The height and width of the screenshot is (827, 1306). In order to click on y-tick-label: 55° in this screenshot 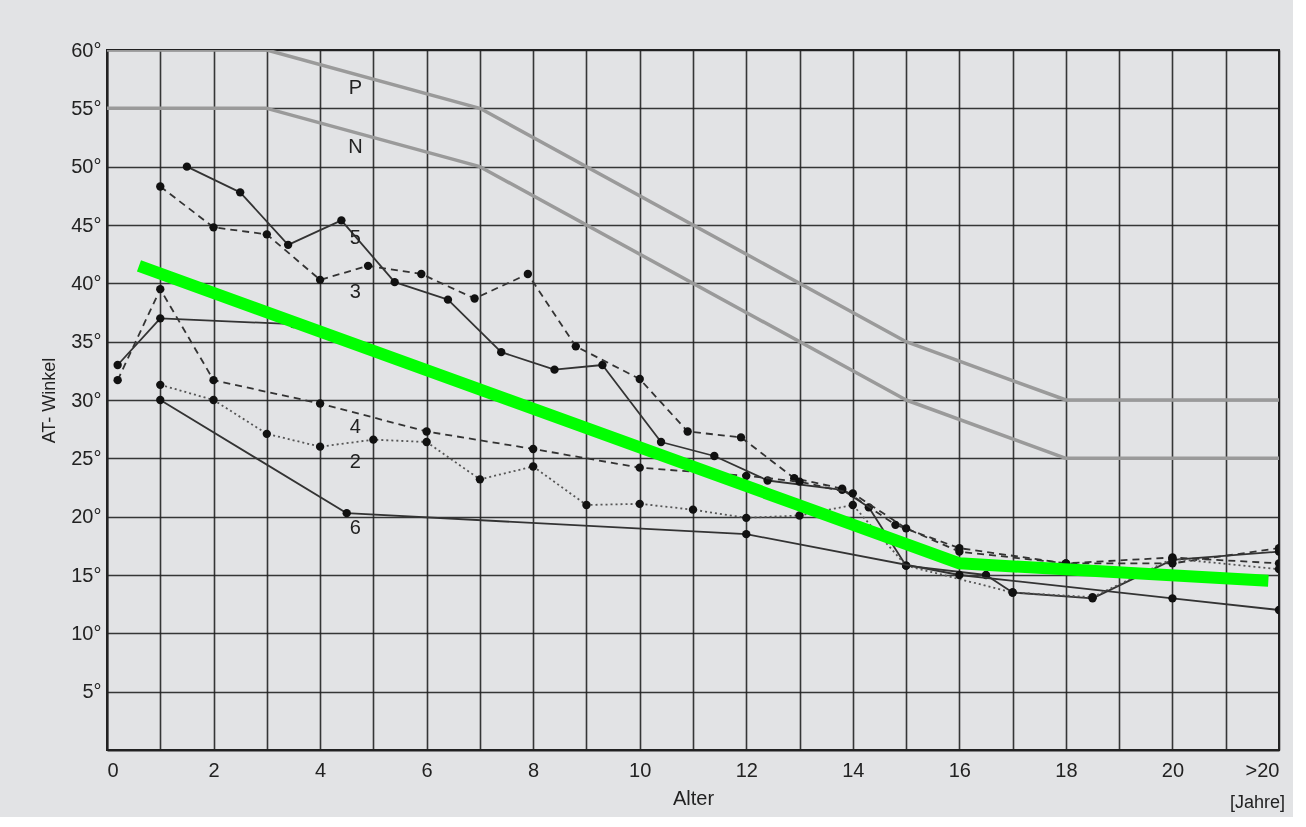, I will do `click(86, 107)`.